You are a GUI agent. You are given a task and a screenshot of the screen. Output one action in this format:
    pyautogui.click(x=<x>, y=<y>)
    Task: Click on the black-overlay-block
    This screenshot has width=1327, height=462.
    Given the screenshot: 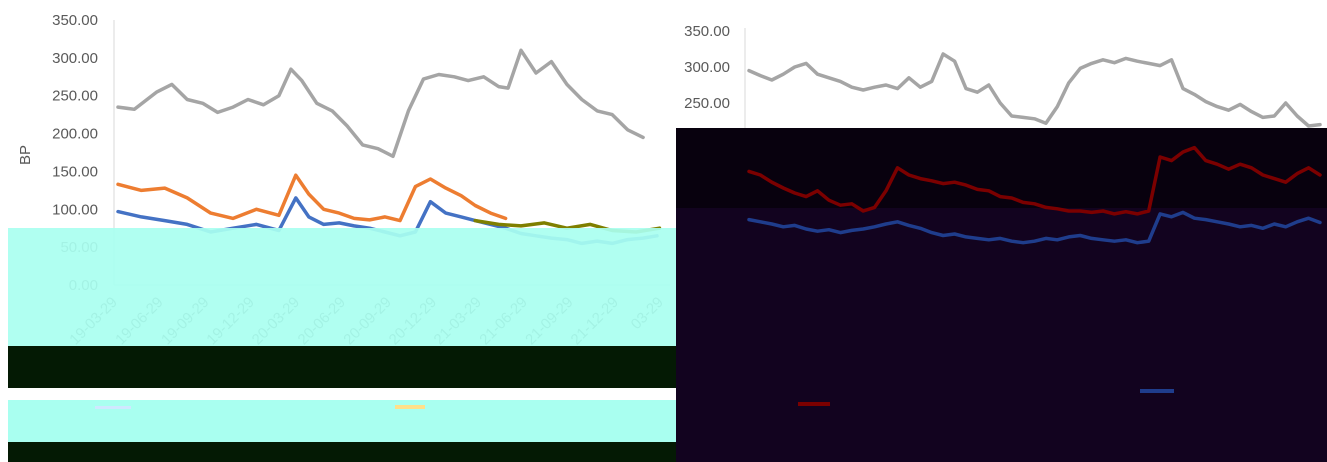 What is the action you would take?
    pyautogui.click(x=342, y=367)
    